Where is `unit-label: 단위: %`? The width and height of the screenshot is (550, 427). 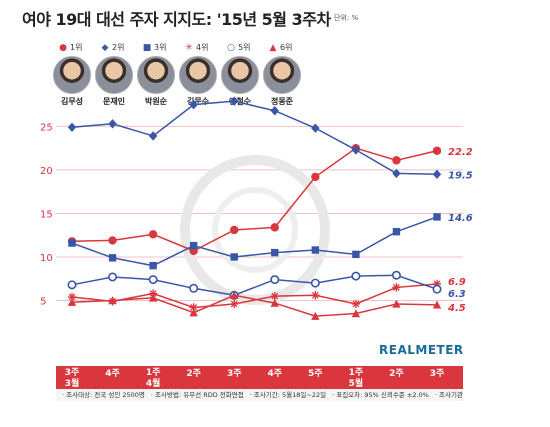 unit-label: 단위: % is located at coordinates (346, 18).